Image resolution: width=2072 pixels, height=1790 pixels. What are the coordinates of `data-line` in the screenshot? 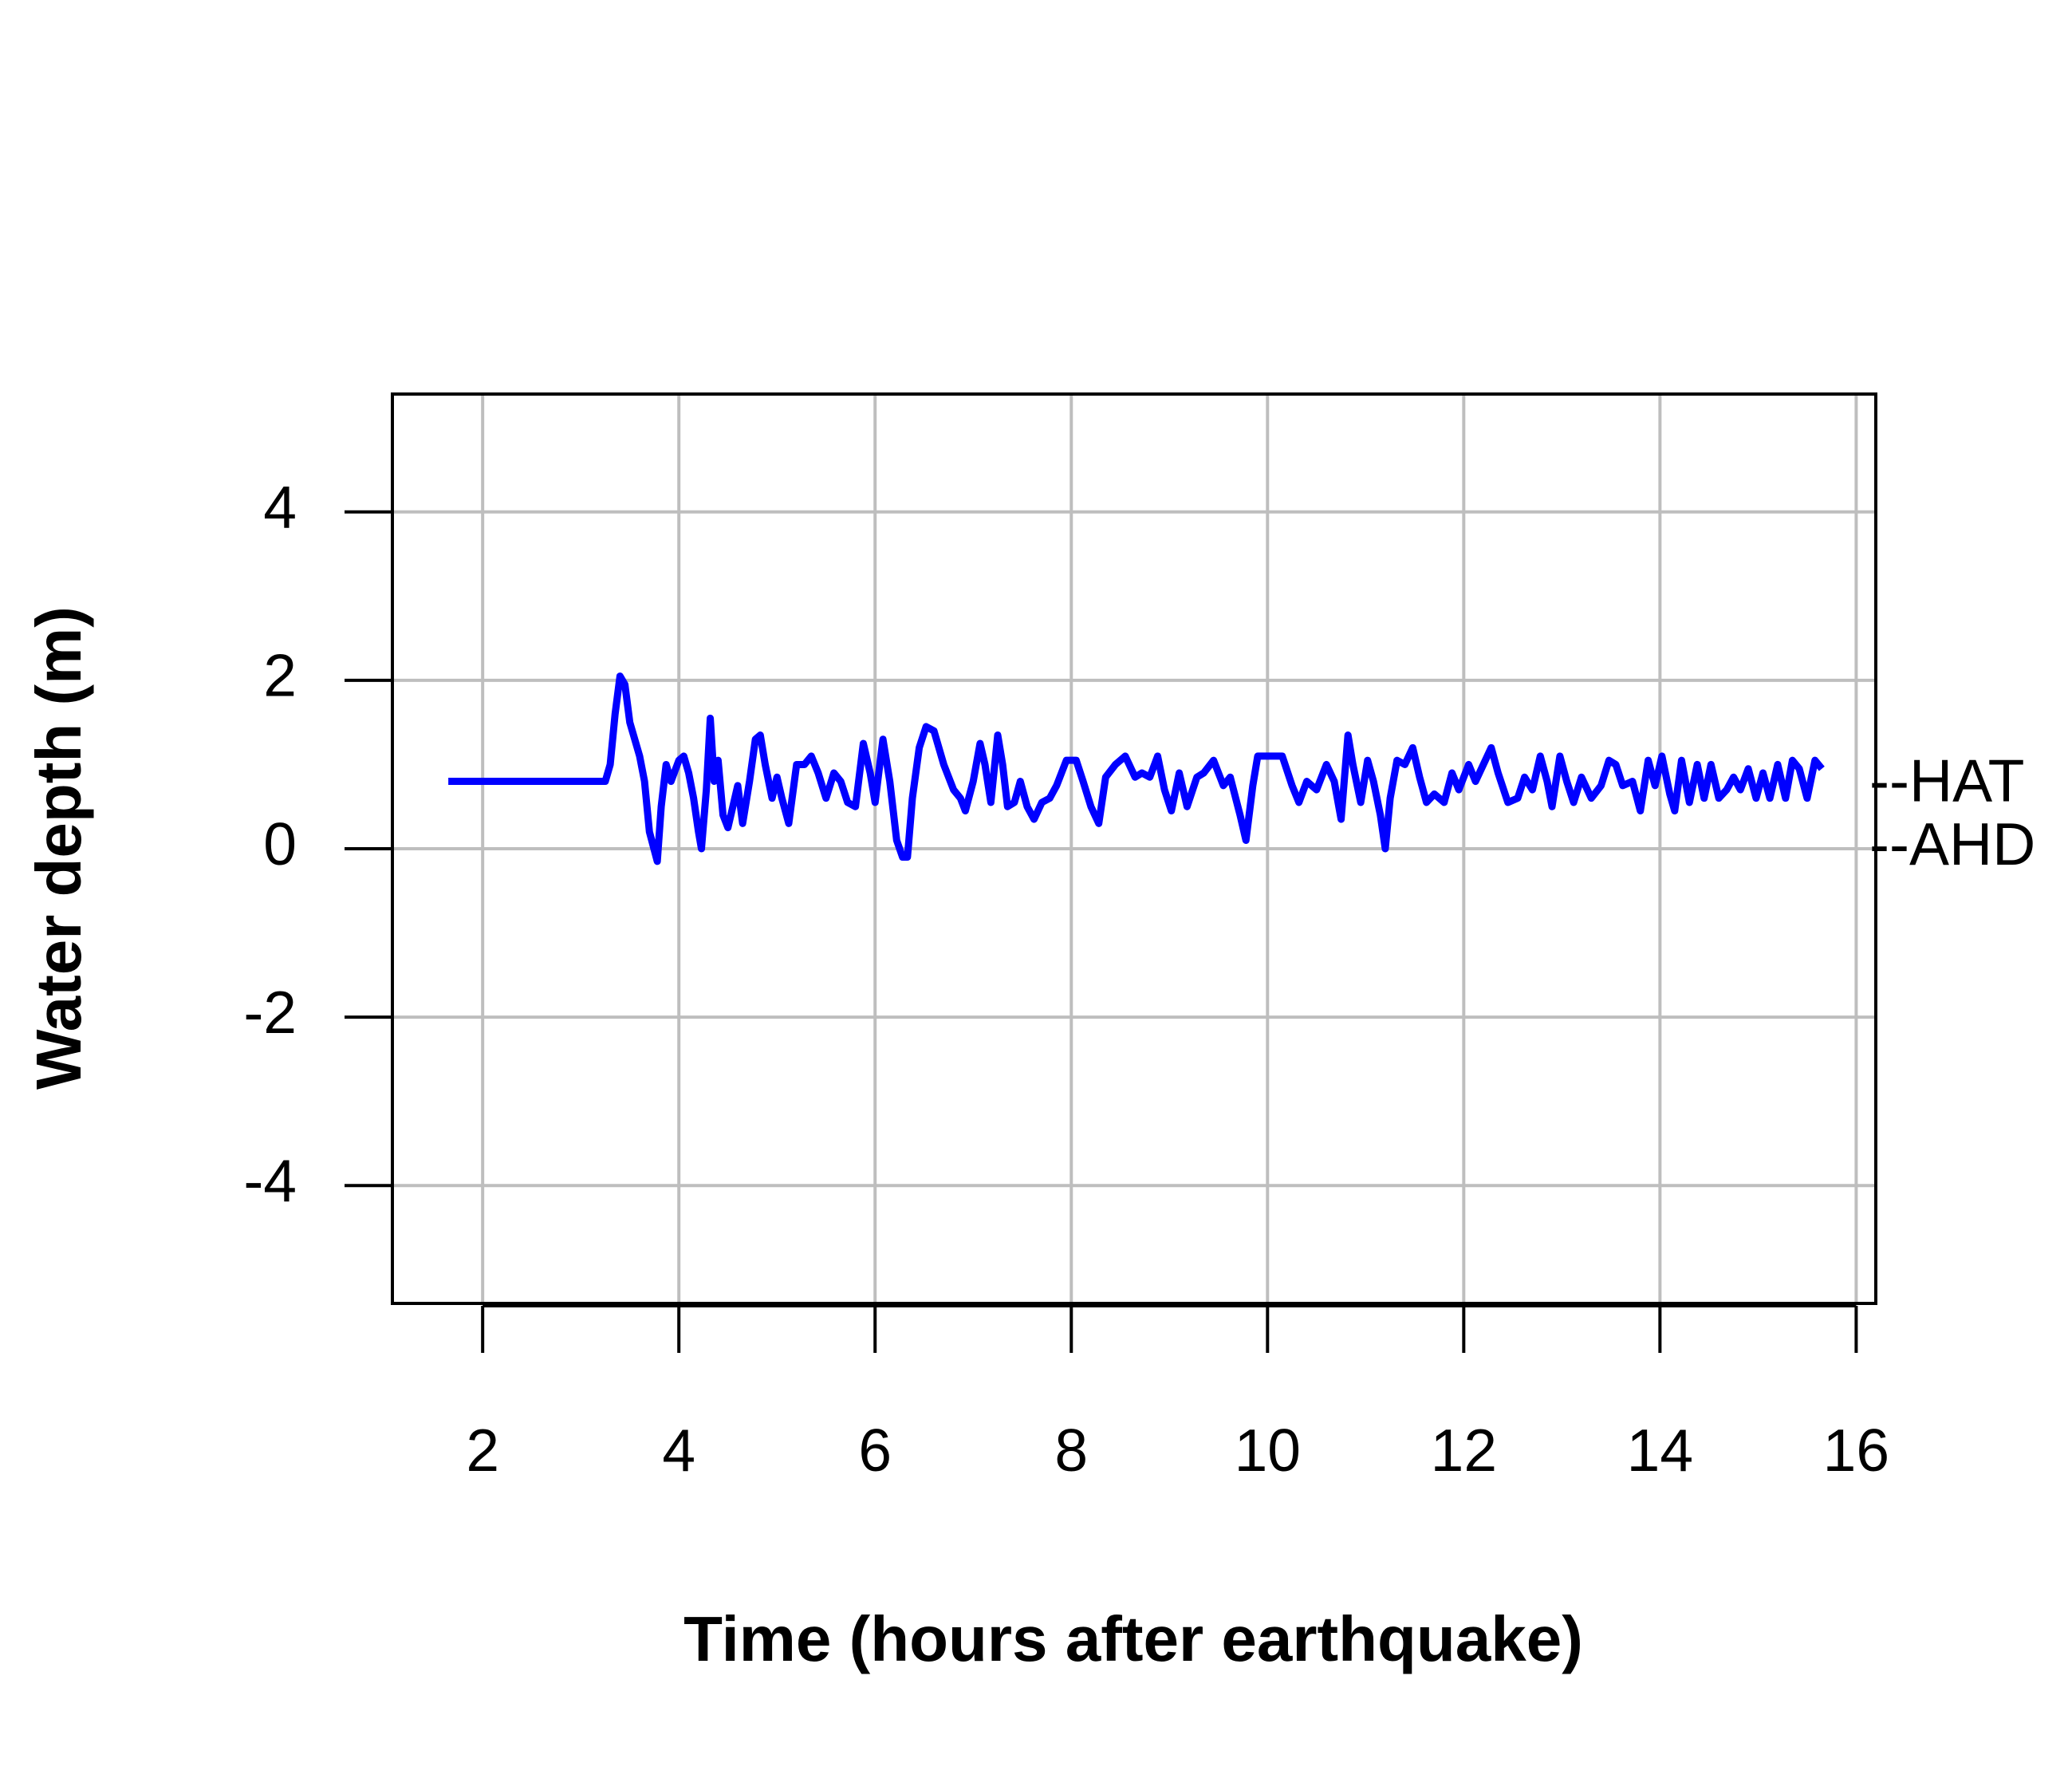 It's located at (1136, 768).